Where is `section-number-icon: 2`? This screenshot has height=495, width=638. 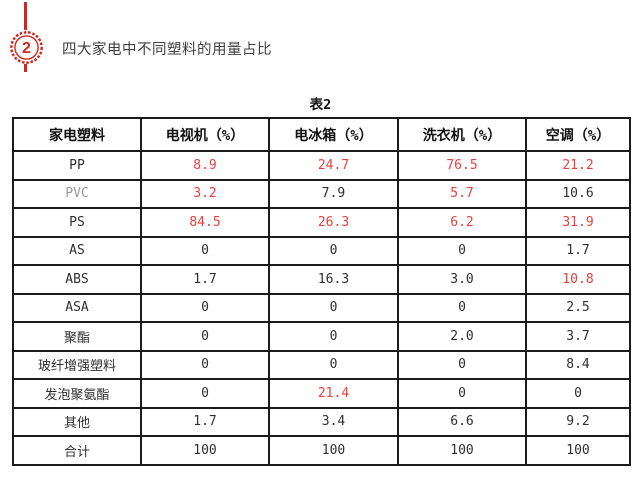 section-number-icon: 2 is located at coordinates (26, 47).